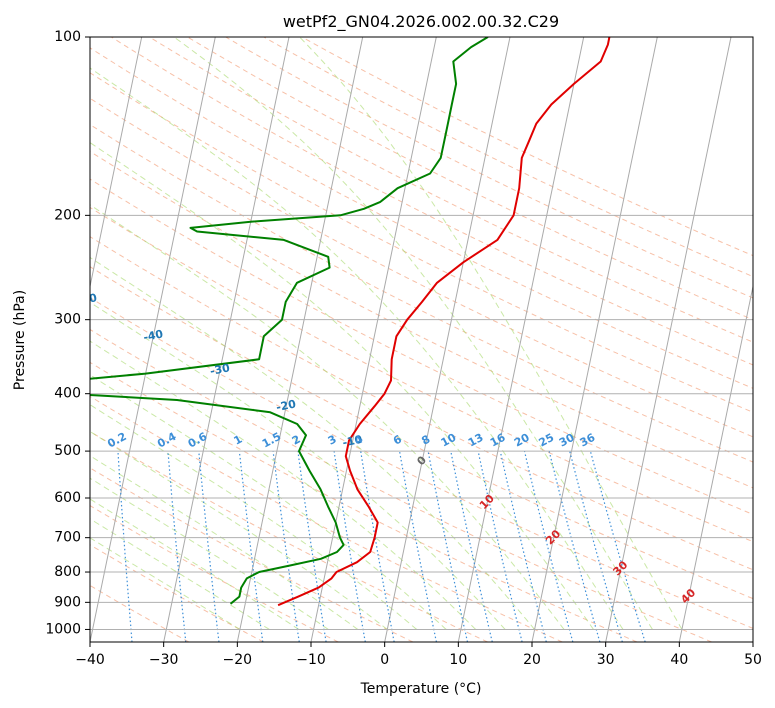 This screenshot has width=775, height=708. What do you see at coordinates (153, 335) in the screenshot?
I see `isotherm-label: -40` at bounding box center [153, 335].